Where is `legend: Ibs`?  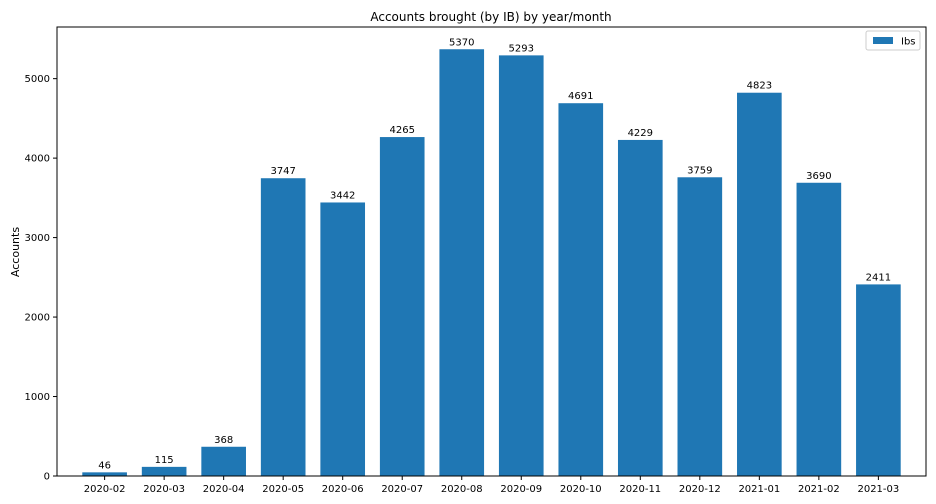
legend: Ibs is located at coordinates (893, 40).